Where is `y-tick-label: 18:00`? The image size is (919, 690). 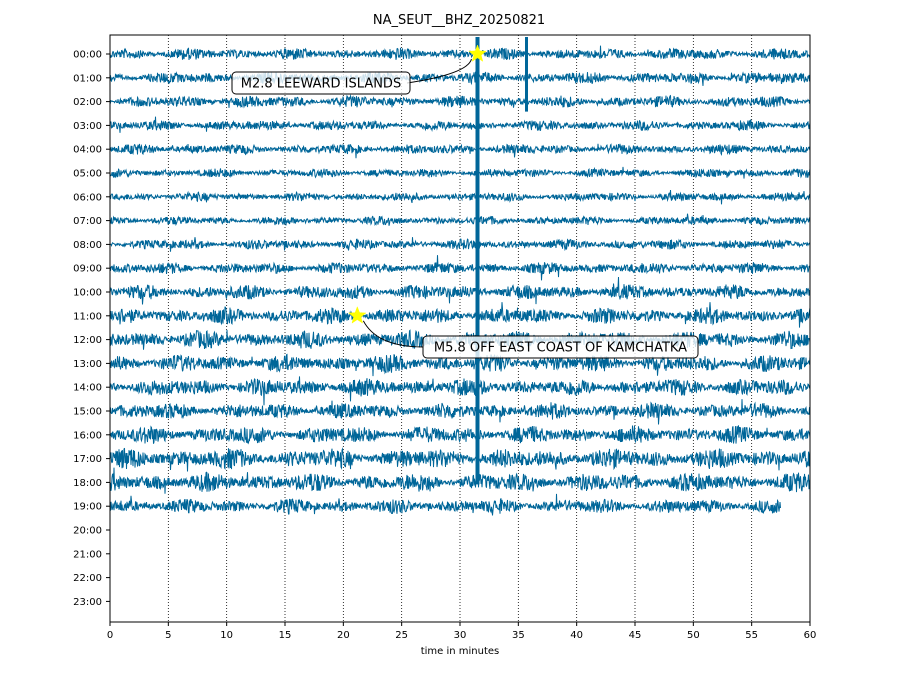
y-tick-label: 18:00 is located at coordinates (87, 483).